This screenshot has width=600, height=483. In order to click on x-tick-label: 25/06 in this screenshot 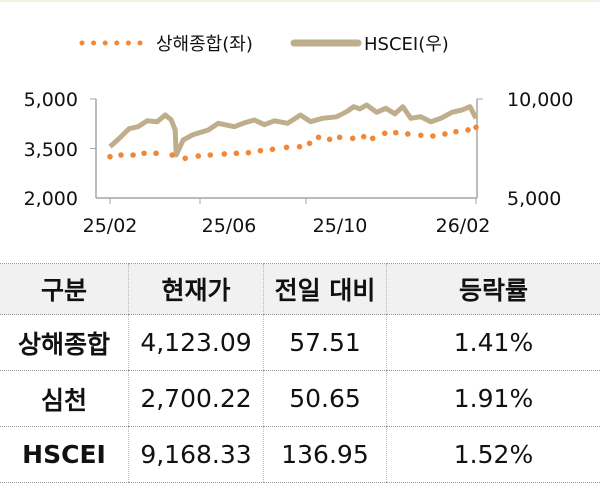, I will do `click(229, 226)`.